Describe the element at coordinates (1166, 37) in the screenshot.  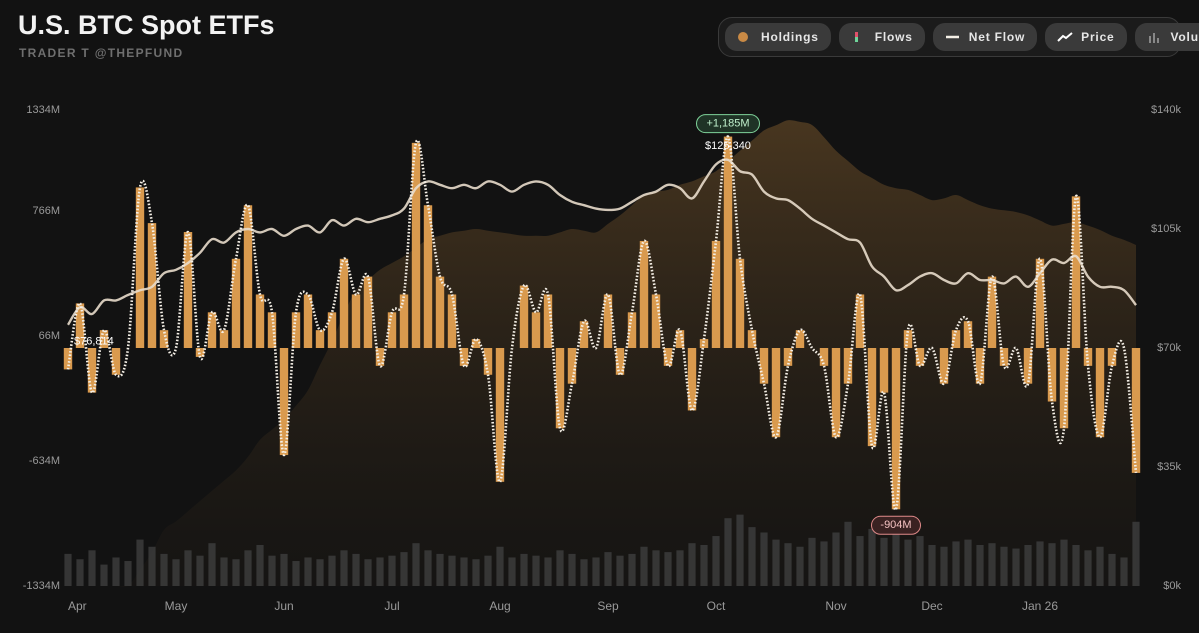
I see `legend-button: Volume` at that location.